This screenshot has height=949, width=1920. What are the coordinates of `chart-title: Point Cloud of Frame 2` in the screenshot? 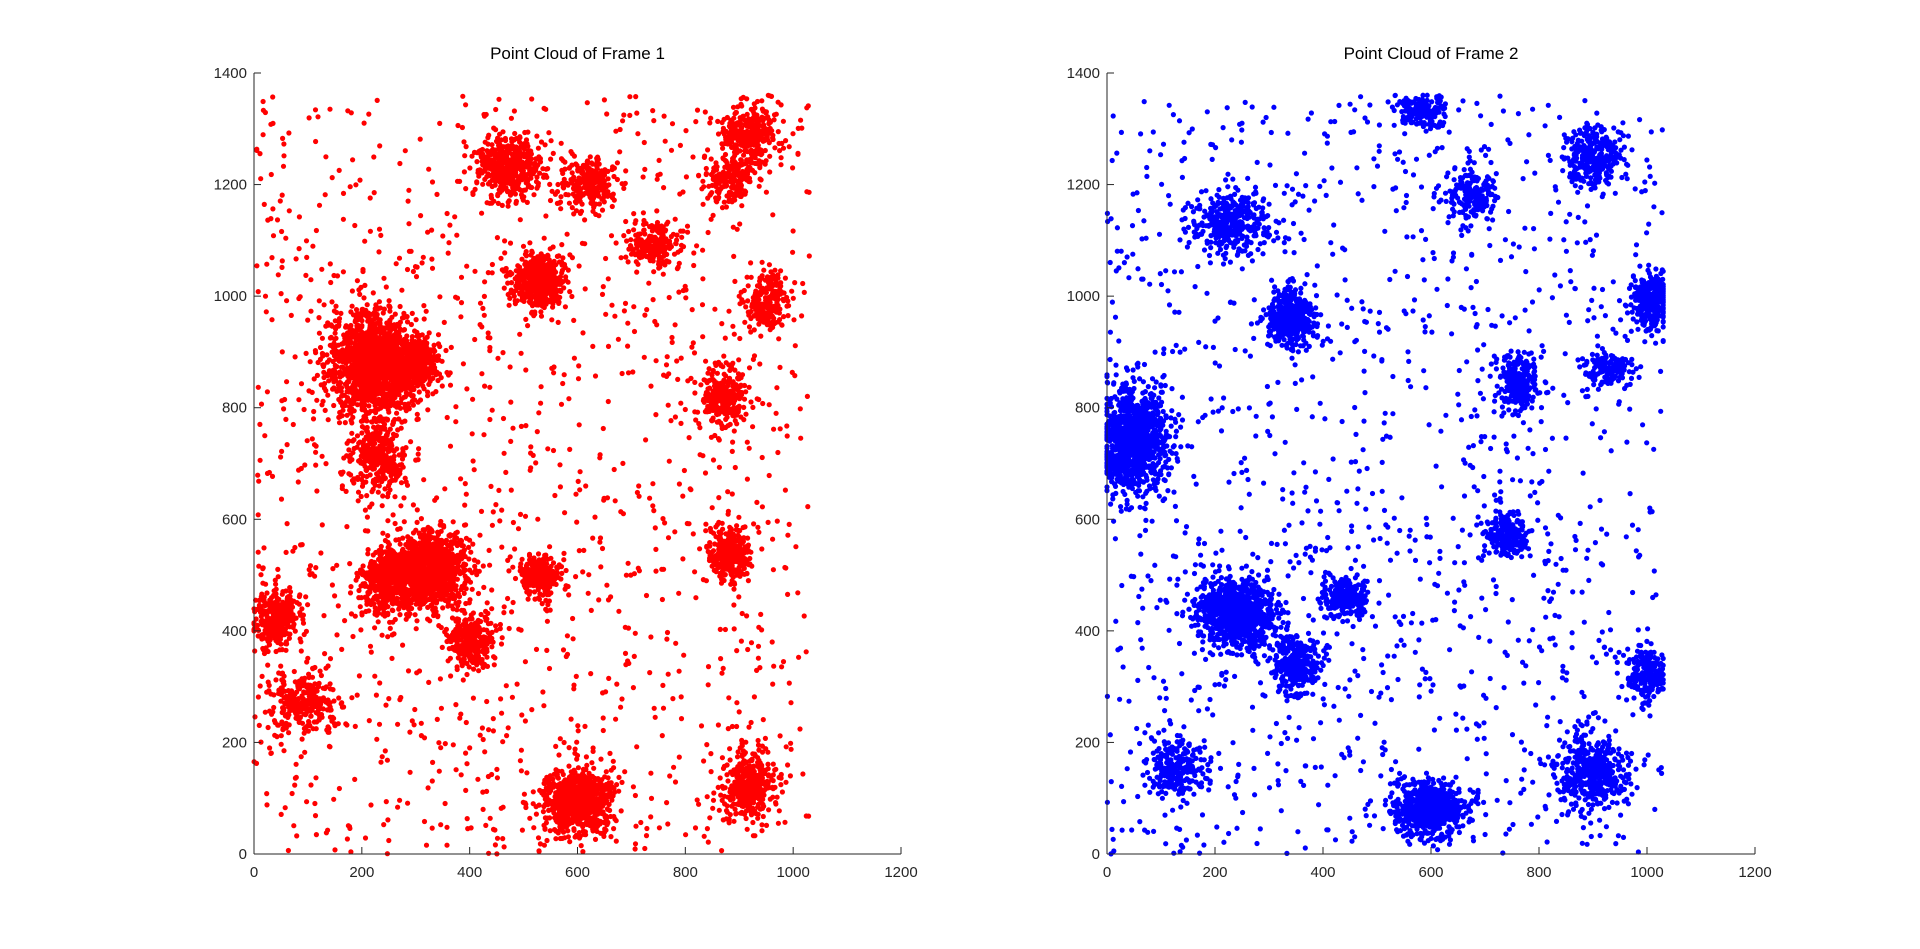 It's located at (1431, 53).